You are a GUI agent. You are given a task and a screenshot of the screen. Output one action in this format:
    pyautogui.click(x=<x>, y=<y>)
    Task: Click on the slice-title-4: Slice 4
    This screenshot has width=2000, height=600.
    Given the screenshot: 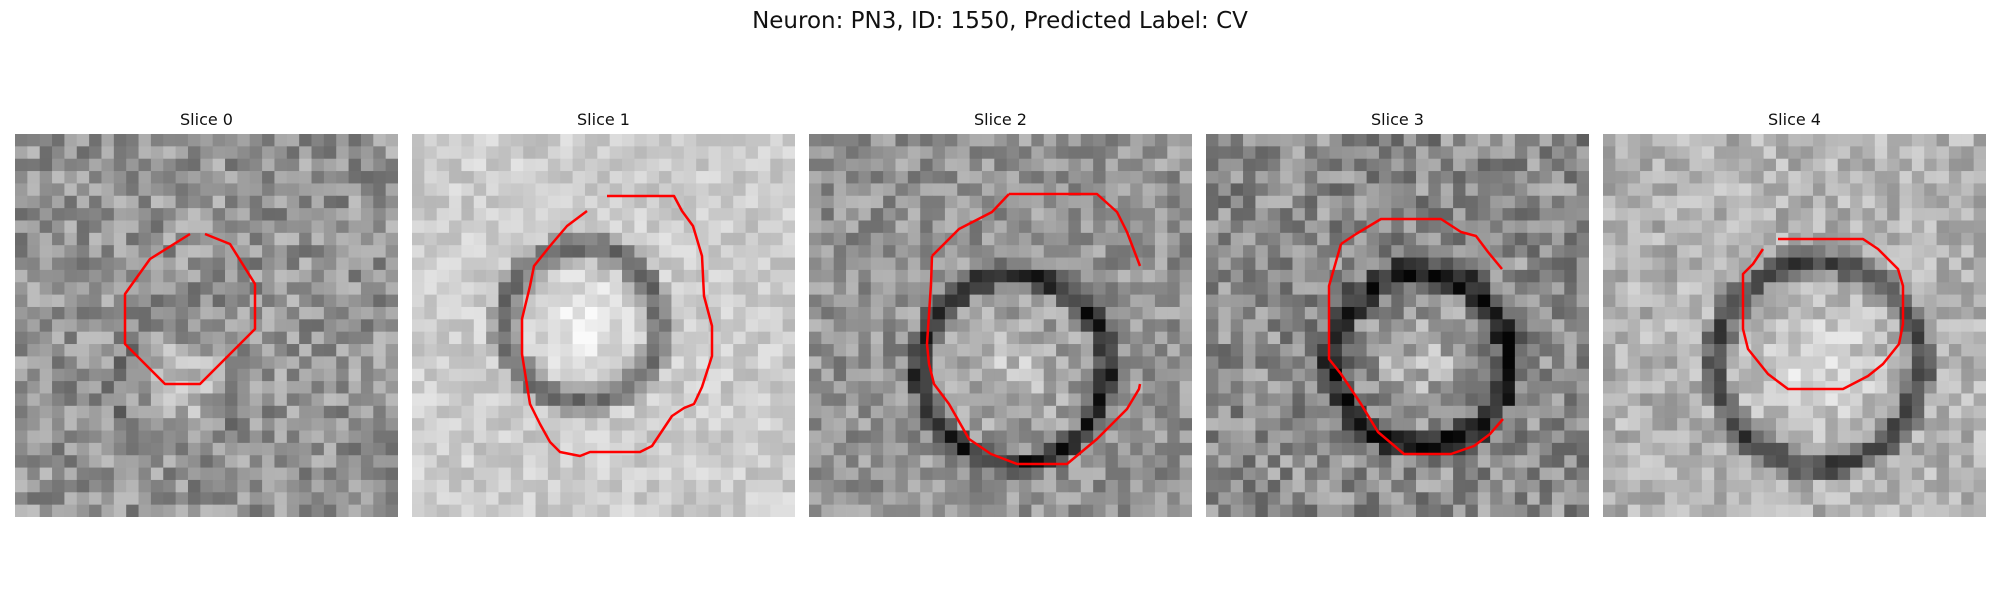 What is the action you would take?
    pyautogui.click(x=1794, y=119)
    